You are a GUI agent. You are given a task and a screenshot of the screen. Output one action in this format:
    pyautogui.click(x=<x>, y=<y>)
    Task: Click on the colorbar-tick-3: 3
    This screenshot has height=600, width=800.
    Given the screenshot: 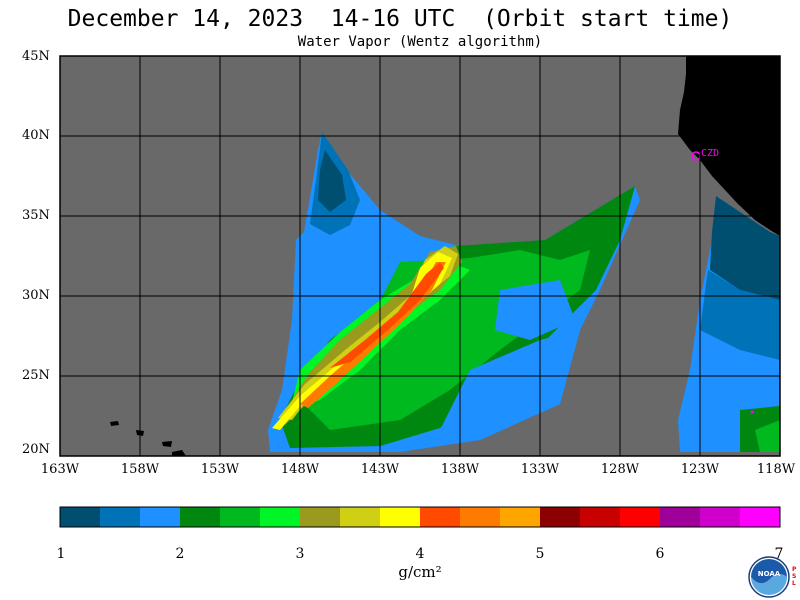 What is the action you would take?
    pyautogui.click(x=300, y=554)
    